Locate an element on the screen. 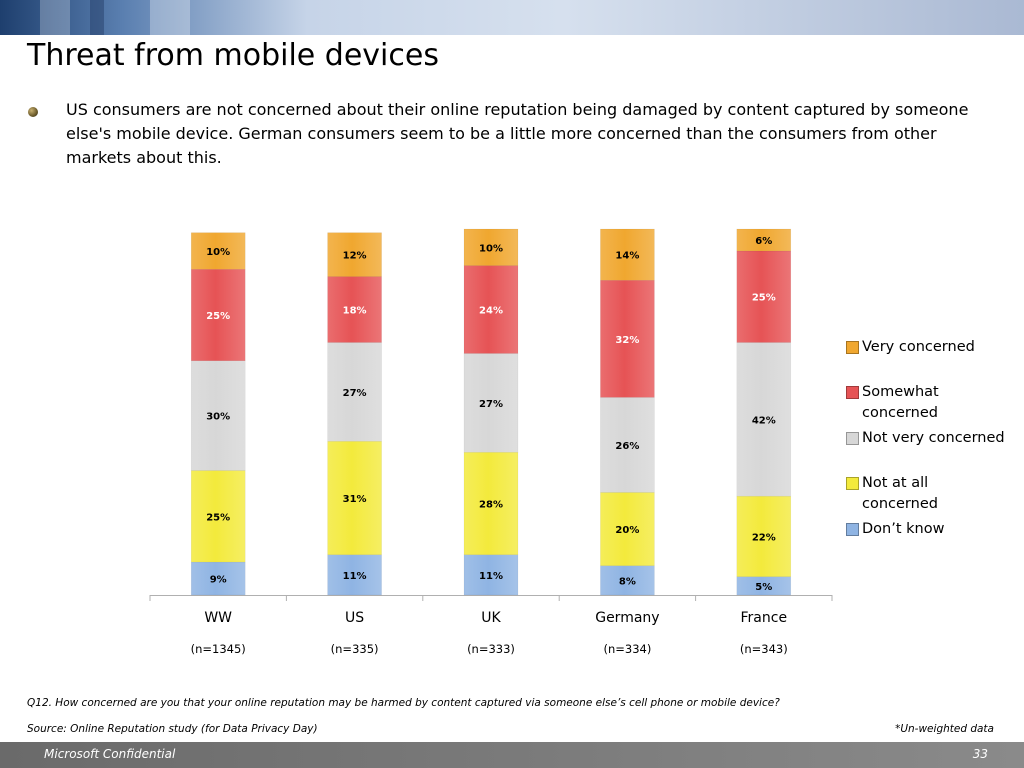  weighting-note: *Un-weighted data is located at coordinates (944, 729).